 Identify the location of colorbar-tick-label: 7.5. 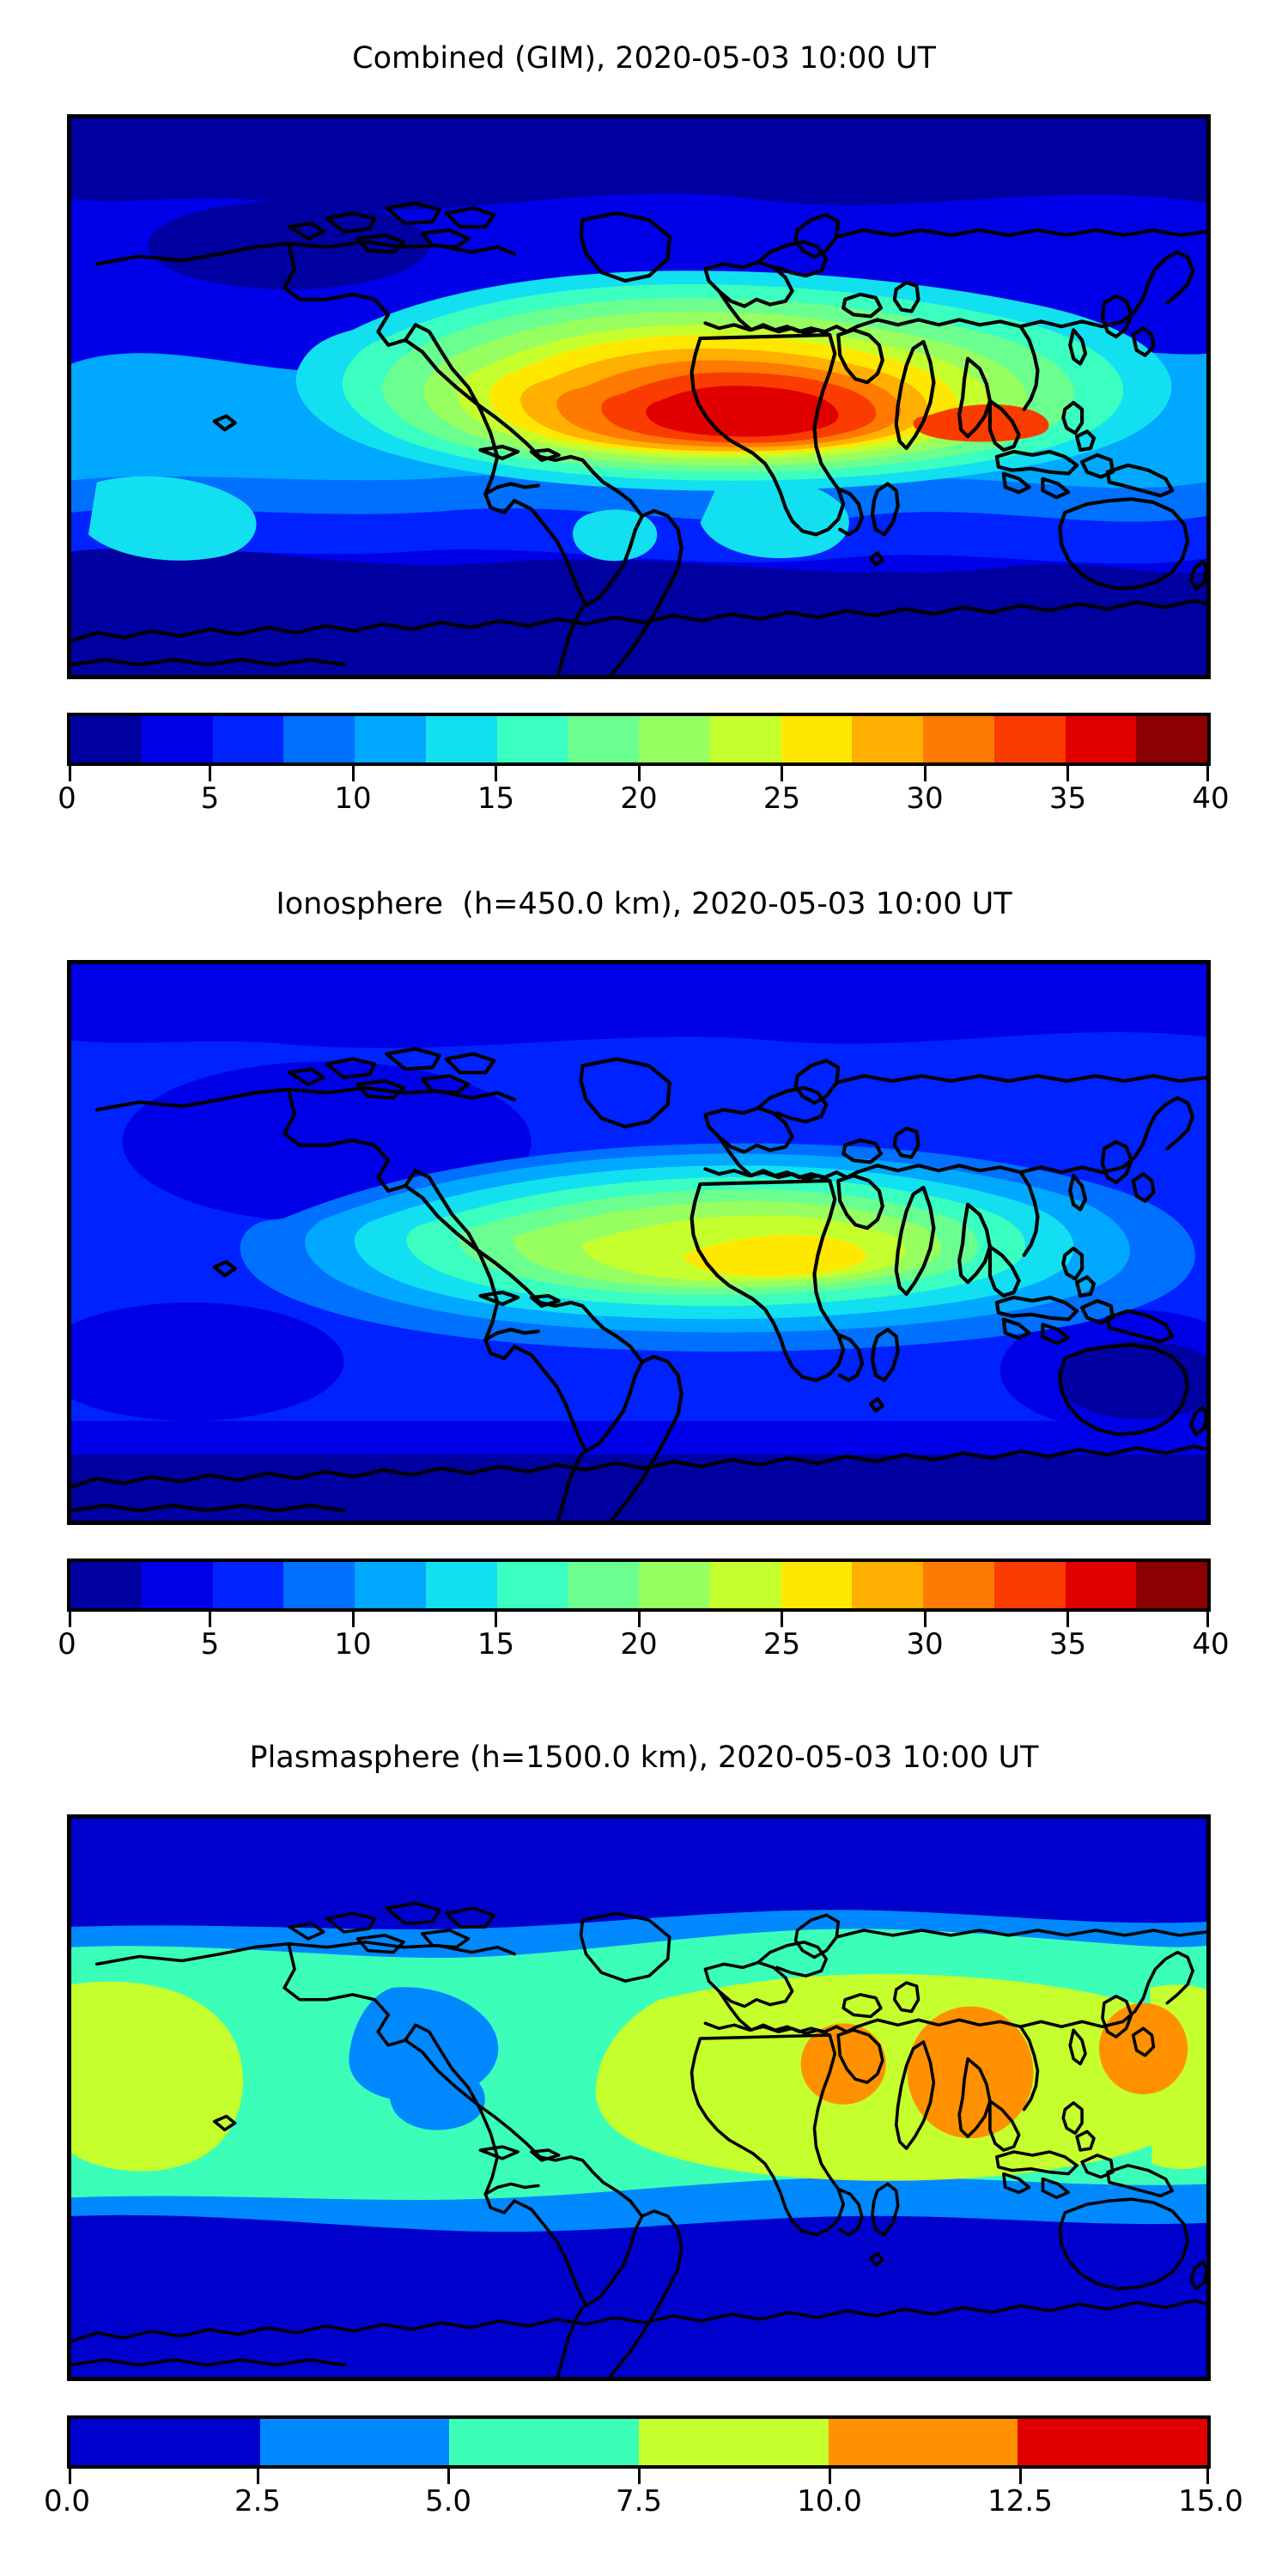
(639, 2501).